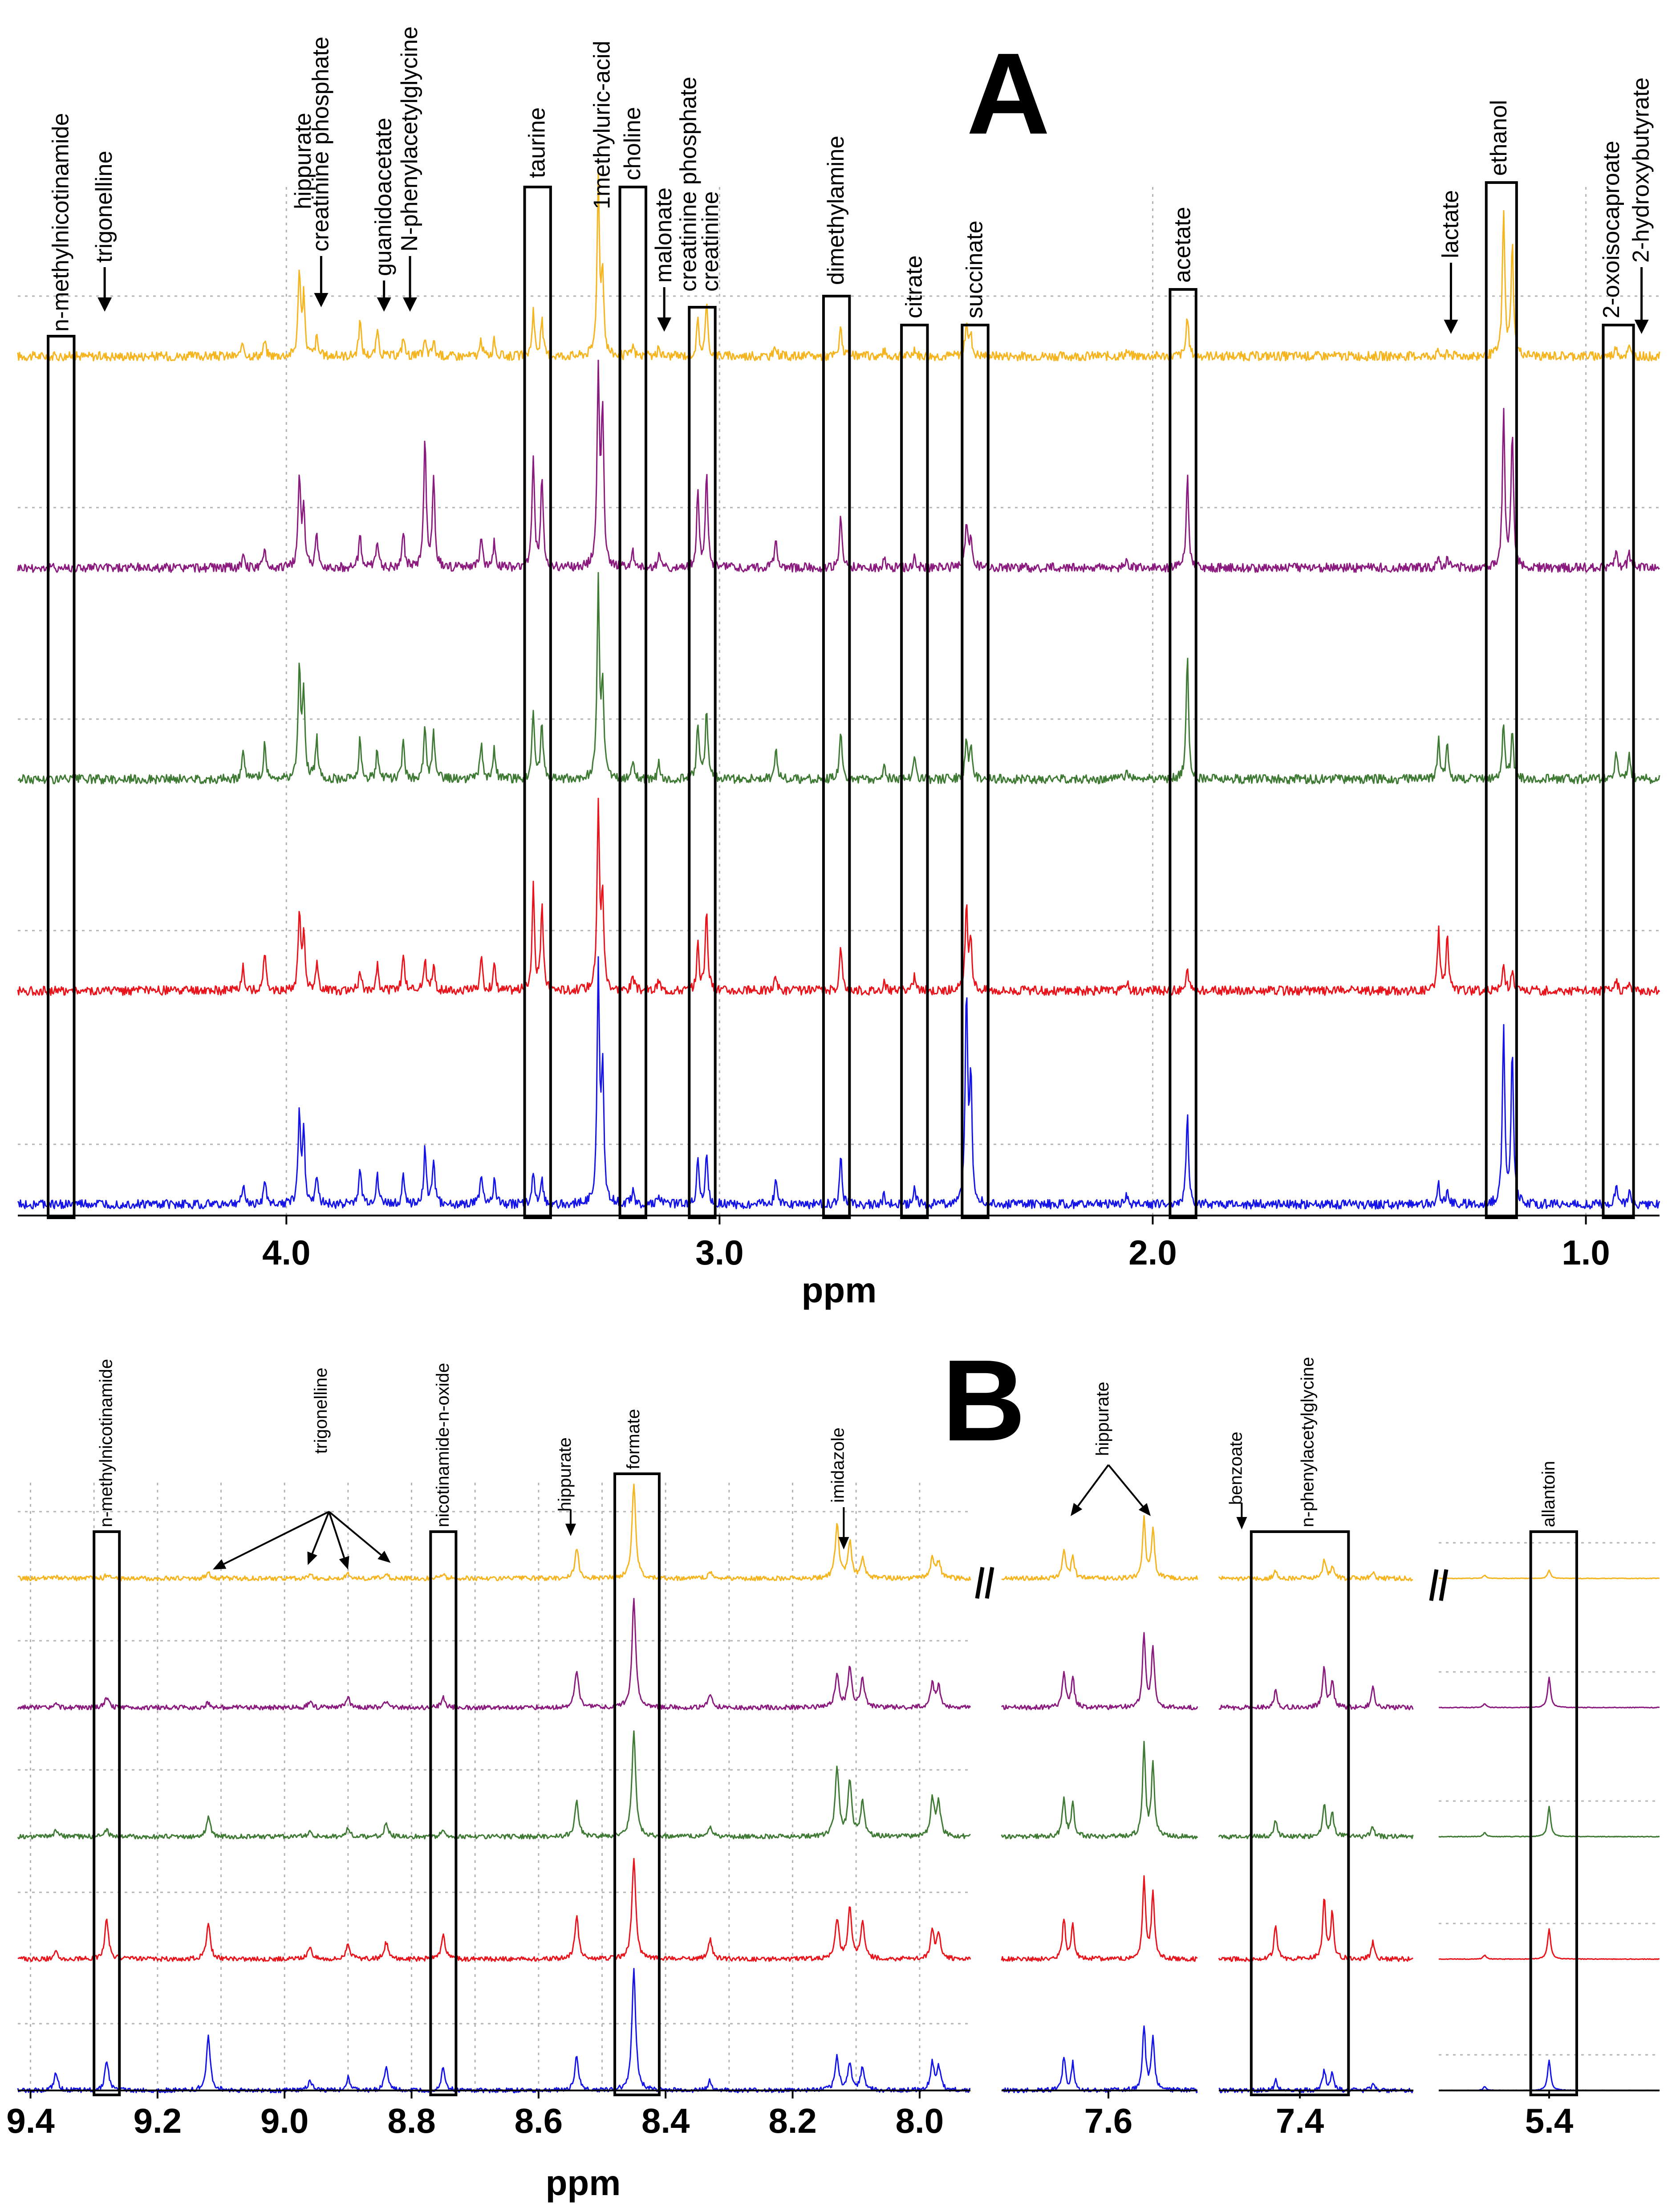 This screenshot has width=1680, height=2204. I want to click on tick-label: 8.0, so click(920, 2120).